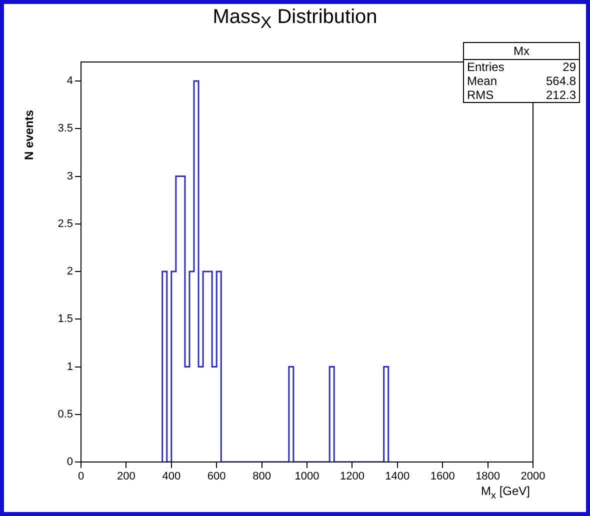  Describe the element at coordinates (69, 366) in the screenshot. I see `y-tick-label: 1` at that location.